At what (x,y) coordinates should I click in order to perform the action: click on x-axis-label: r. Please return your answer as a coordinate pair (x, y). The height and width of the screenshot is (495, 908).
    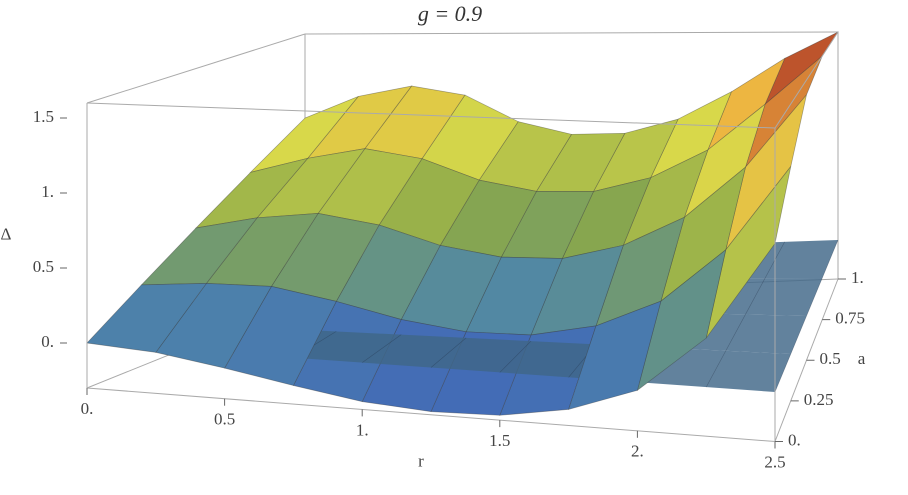
    Looking at the image, I should click on (421, 461).